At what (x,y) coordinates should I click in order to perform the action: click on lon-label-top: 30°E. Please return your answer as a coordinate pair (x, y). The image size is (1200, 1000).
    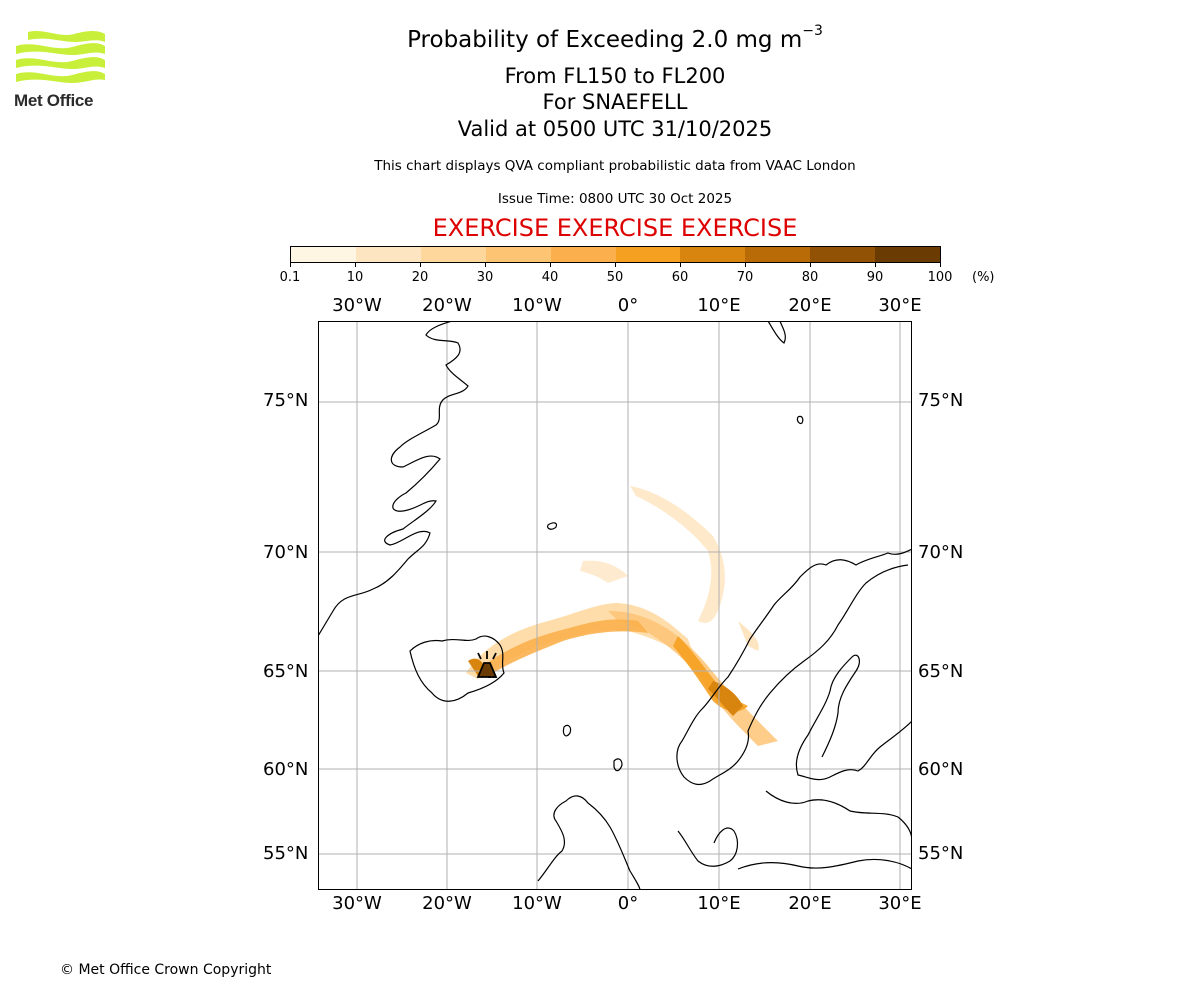
    Looking at the image, I should click on (900, 305).